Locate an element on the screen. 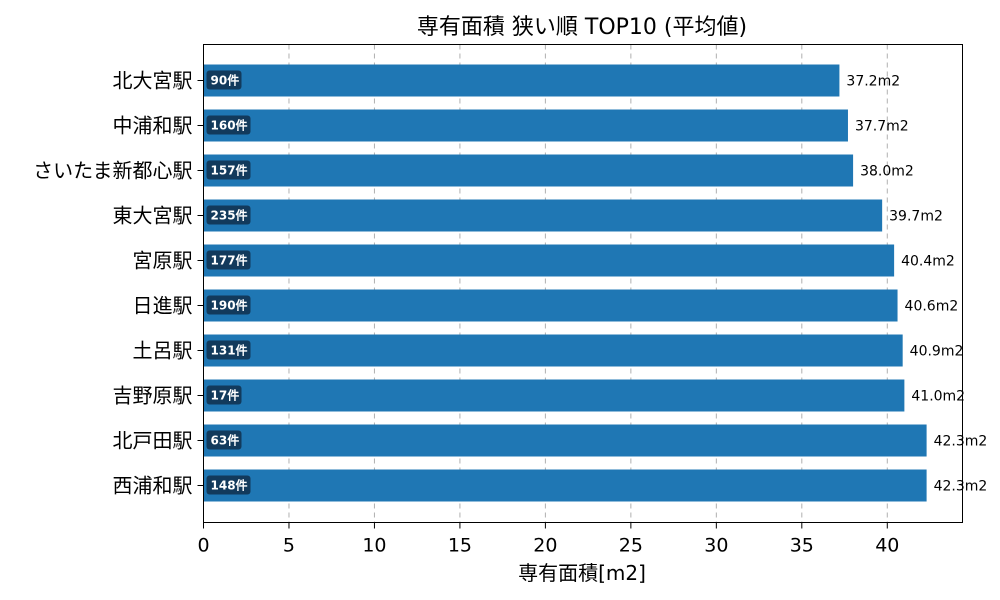 The height and width of the screenshot is (600, 1000). count-label: 190件 is located at coordinates (229, 305).